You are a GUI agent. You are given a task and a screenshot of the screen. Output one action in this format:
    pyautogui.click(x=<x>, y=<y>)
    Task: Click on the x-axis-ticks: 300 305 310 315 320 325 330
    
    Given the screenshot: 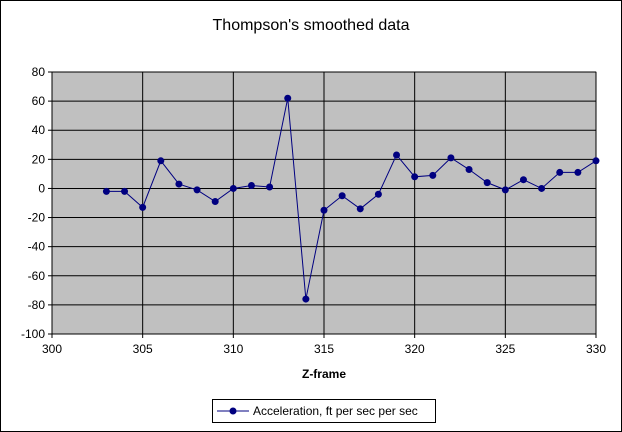 What is the action you would take?
    pyautogui.click(x=324, y=345)
    